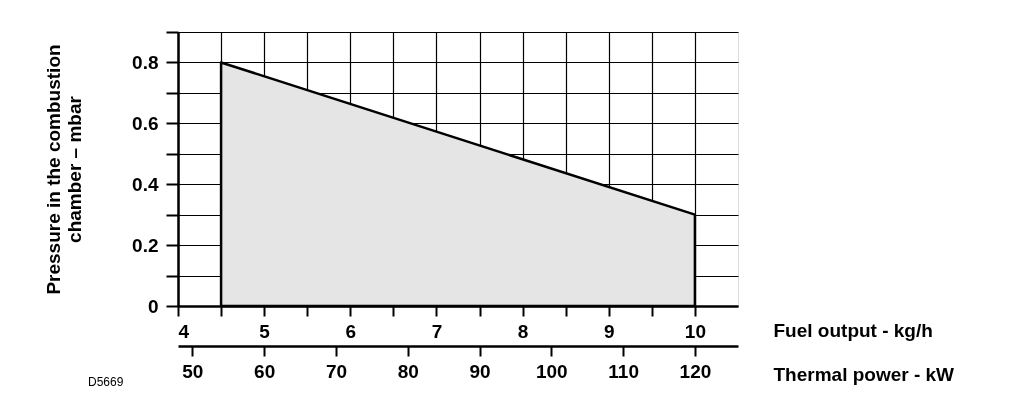  I want to click on y-tick-label: 0.4, so click(145, 184).